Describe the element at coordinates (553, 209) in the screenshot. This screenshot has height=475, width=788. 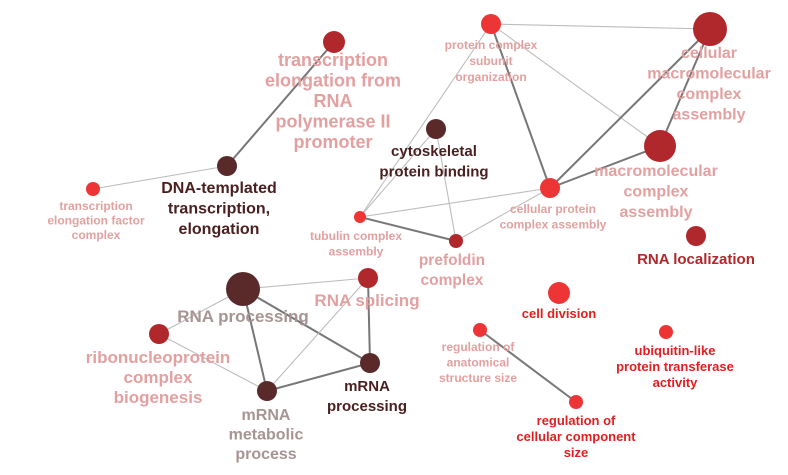
I see `label-line: cellular protein` at that location.